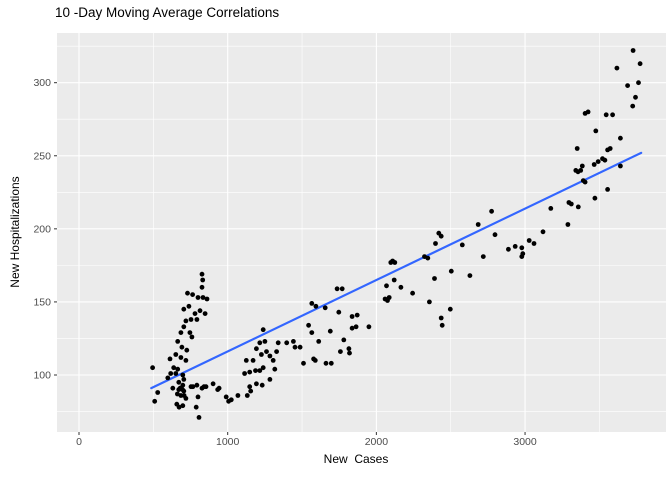 The height and width of the screenshot is (480, 672). What do you see at coordinates (228, 442) in the screenshot?
I see `x-tick-label: 1000` at bounding box center [228, 442].